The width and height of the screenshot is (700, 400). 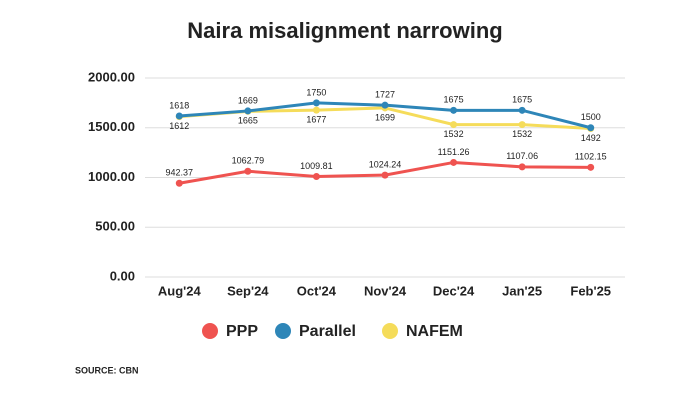 What do you see at coordinates (179, 105) in the screenshot?
I see `data-label: 1618` at bounding box center [179, 105].